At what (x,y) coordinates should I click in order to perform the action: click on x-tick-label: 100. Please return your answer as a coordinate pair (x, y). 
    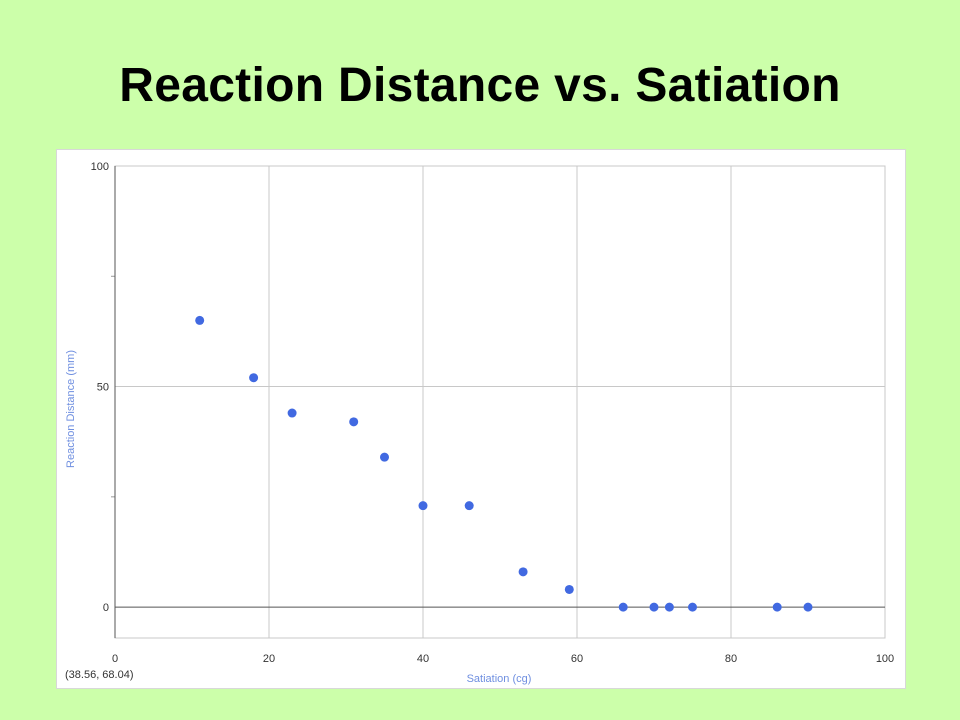
    Looking at the image, I should click on (885, 659).